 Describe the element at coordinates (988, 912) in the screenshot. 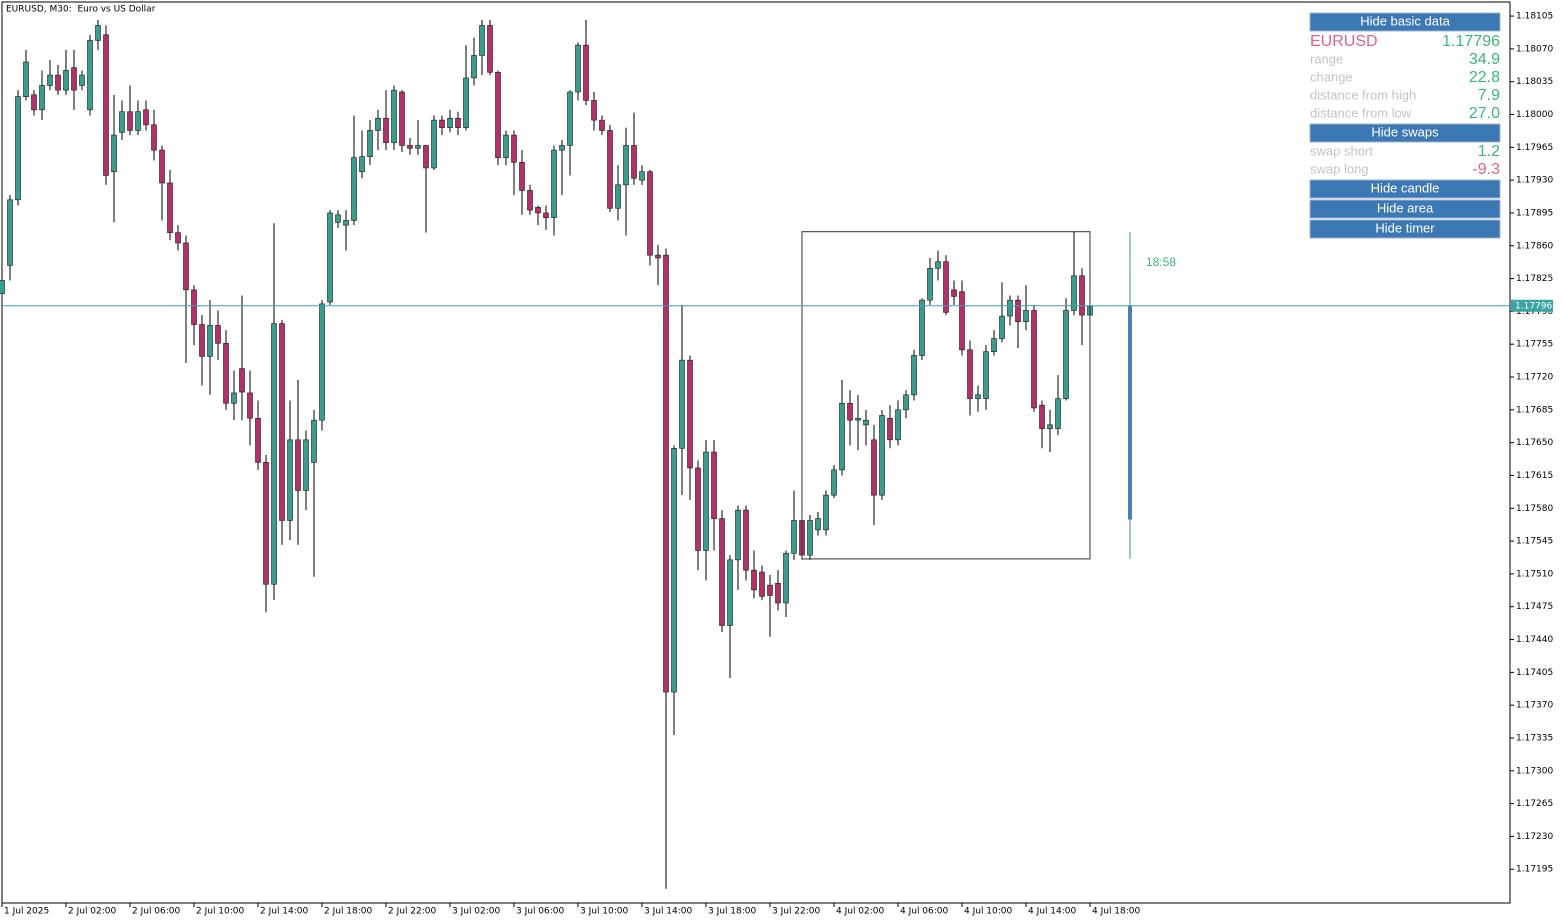

I see `x-tick-label: 4 Jul 10:00` at that location.